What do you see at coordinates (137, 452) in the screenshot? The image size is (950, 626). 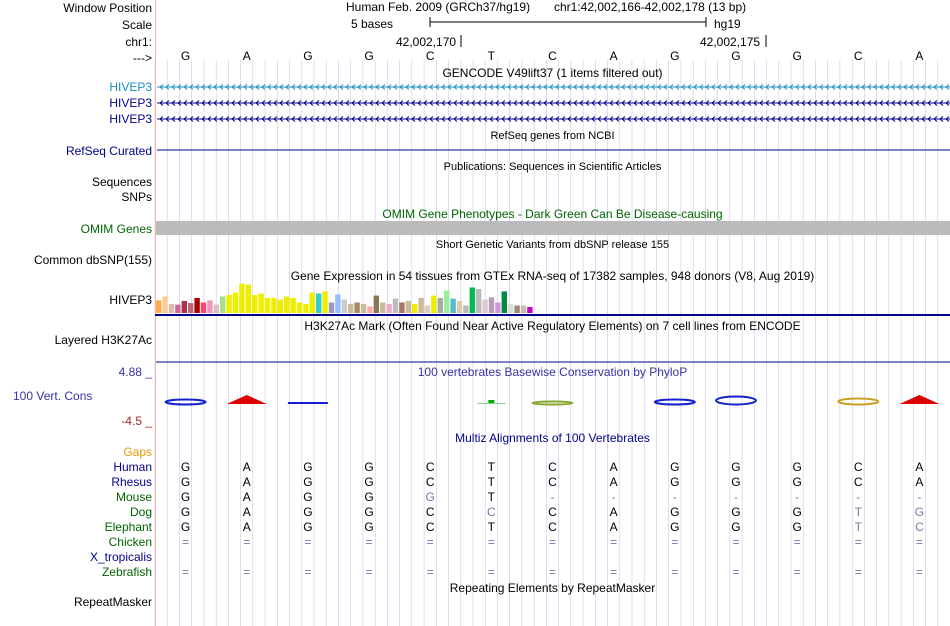 I see `gaps-label: Gaps` at bounding box center [137, 452].